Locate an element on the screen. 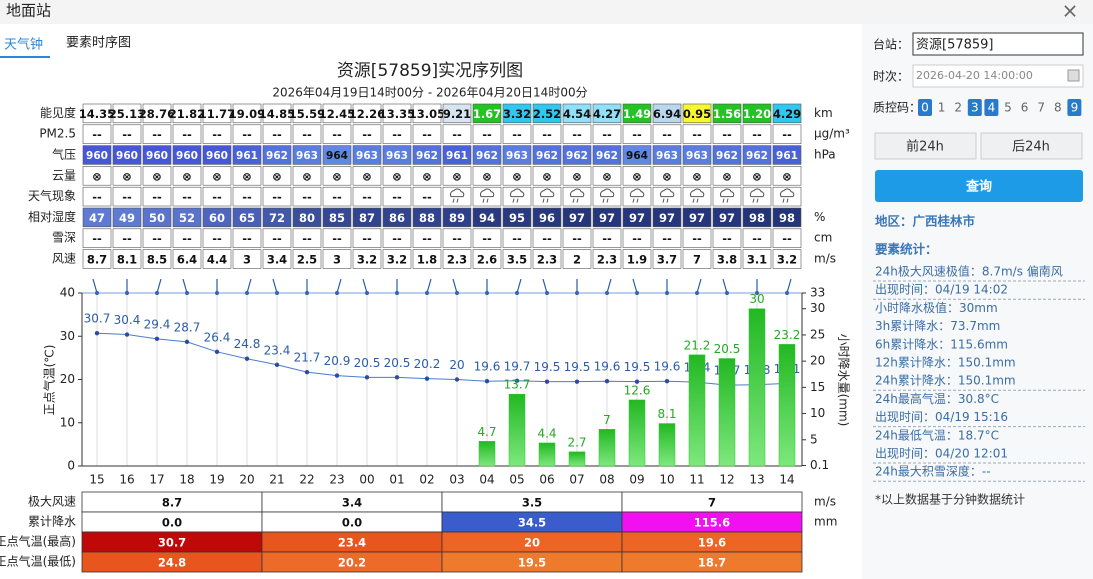 This screenshot has height=579, width=1093. row-label: 能见度 is located at coordinates (58, 112).